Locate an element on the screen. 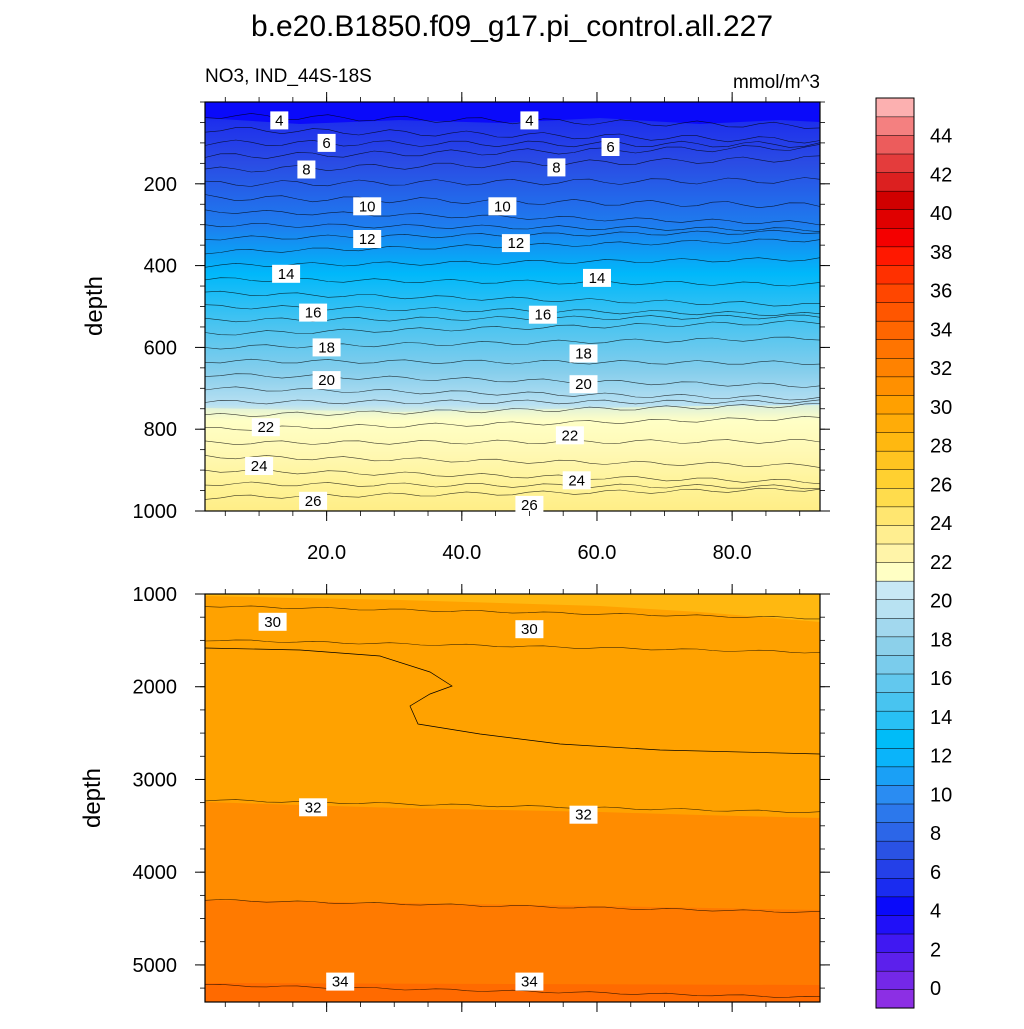 The width and height of the screenshot is (1024, 1029). colorbar-label: 30 is located at coordinates (941, 408).